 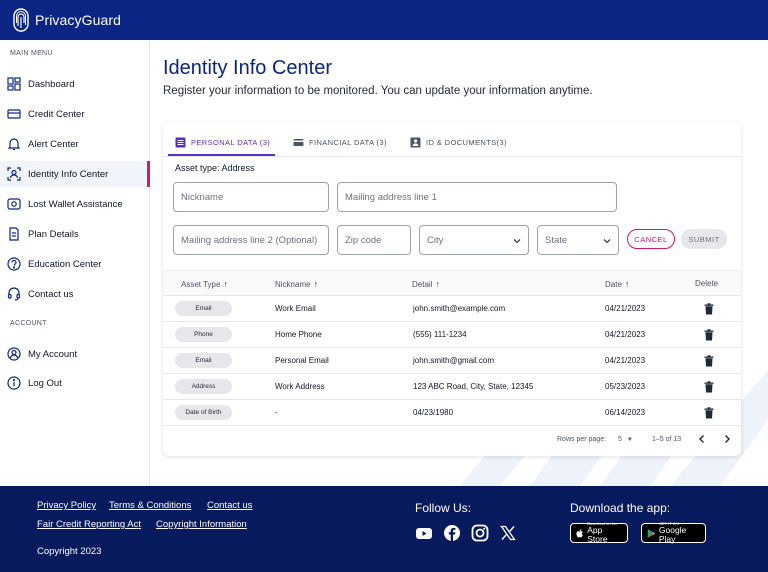 I want to click on asset-type-chip: Date of Birth, so click(x=203, y=412).